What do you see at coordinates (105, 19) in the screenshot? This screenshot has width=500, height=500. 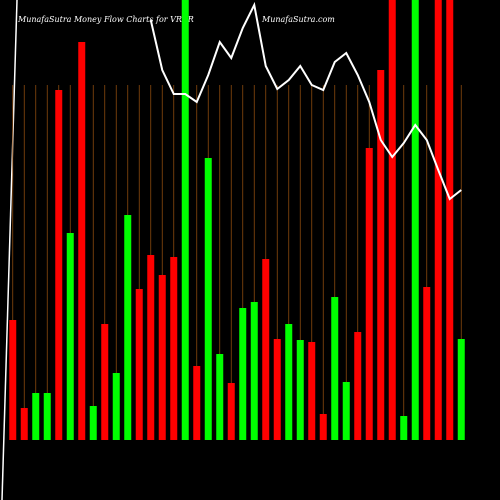 I see `chart-title: MunafaSutra Money Flow Charts for VRAR` at bounding box center [105, 19].